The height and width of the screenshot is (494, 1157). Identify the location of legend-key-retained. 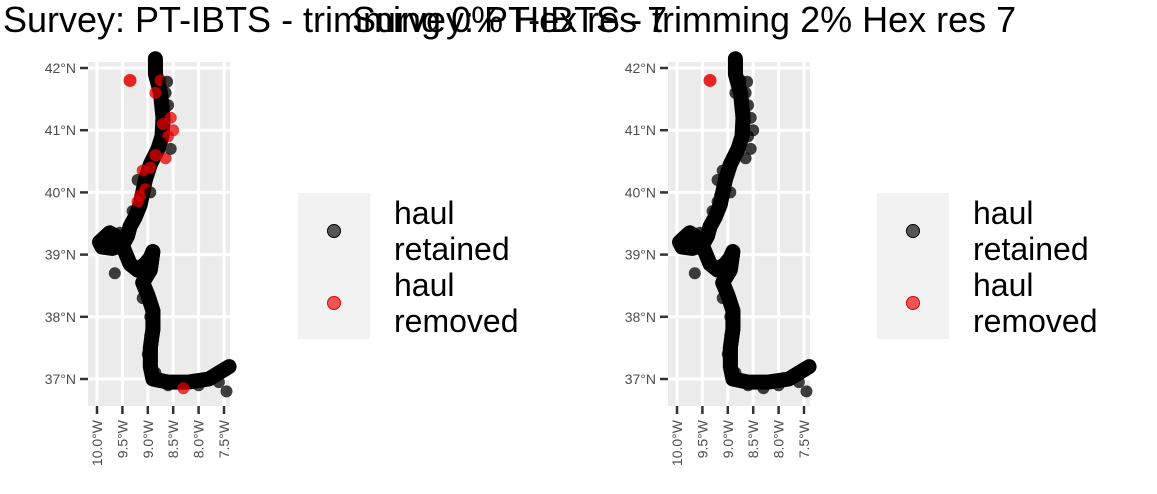
(913, 231).